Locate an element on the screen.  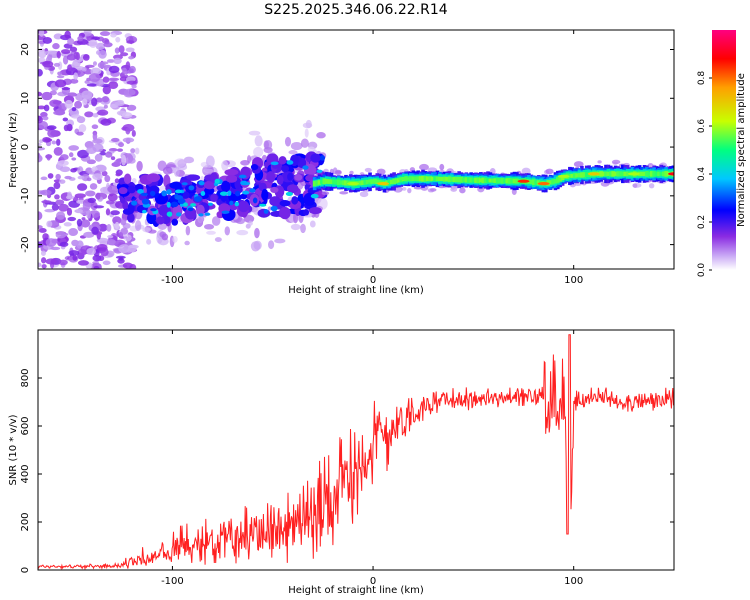
colorbar-tick-label: 0.4 is located at coordinates (702, 174).